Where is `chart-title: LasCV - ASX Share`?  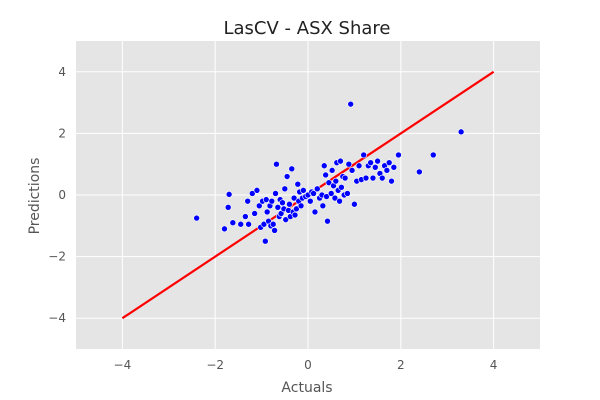
chart-title: LasCV - ASX Share is located at coordinates (307, 28).